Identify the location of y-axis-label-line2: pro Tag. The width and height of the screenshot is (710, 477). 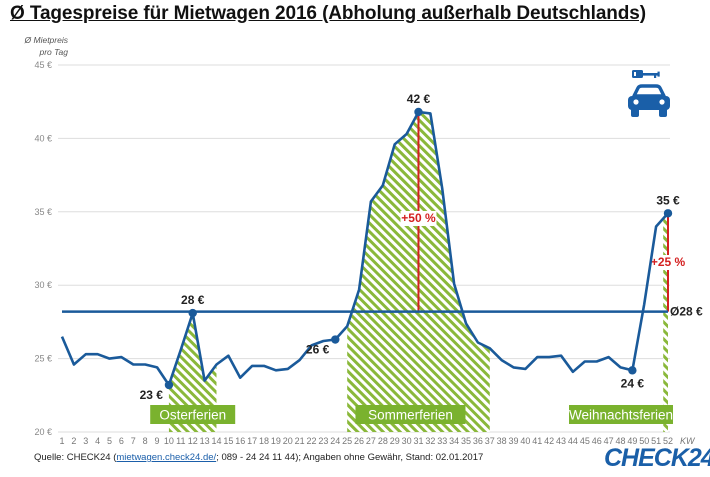
(53, 52).